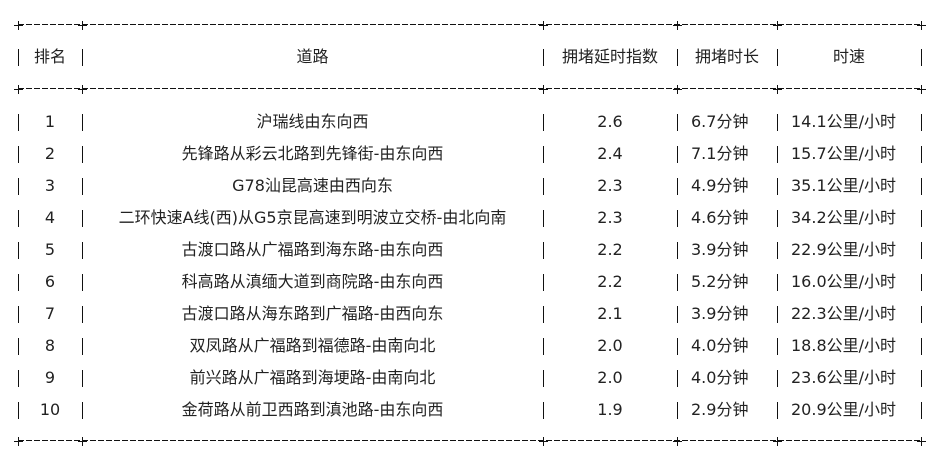  What do you see at coordinates (50, 153) in the screenshot?
I see `cell-rank: 2` at bounding box center [50, 153].